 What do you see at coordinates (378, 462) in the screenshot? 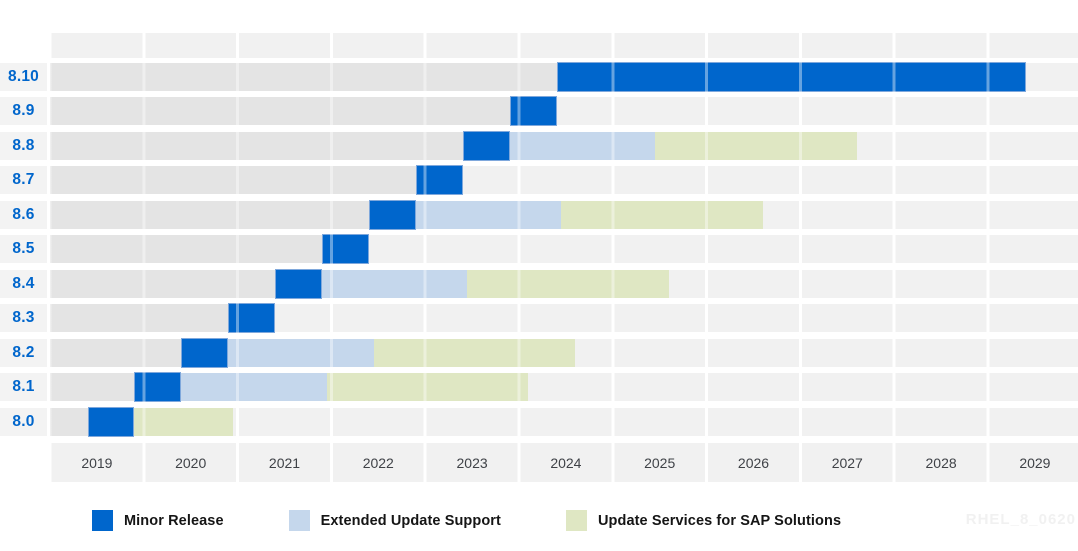
I see `x-tick-2022: 2022` at bounding box center [378, 462].